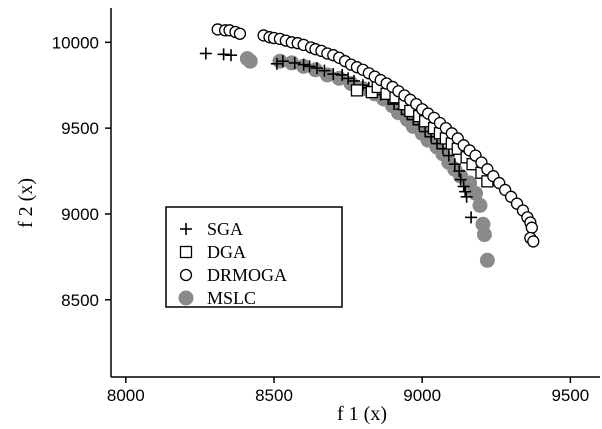  I want to click on y-tick-label: 10000, so click(75, 42).